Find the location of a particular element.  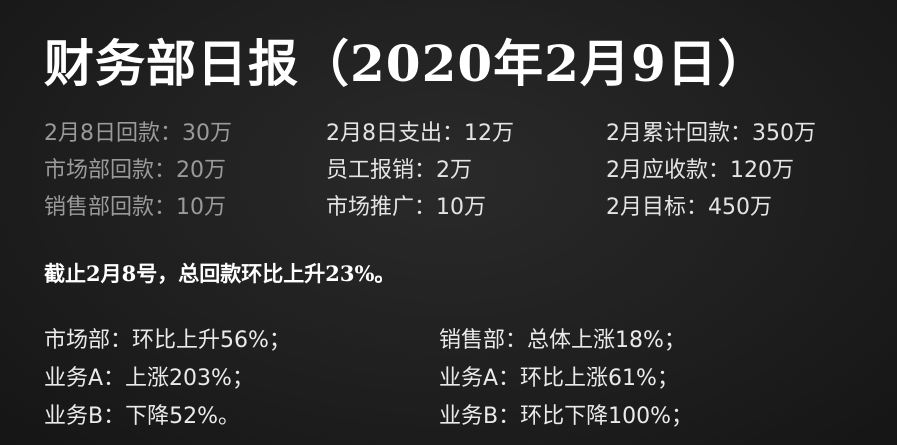

stat-employee-reimbursement: 员工报销：2万 is located at coordinates (399, 170).